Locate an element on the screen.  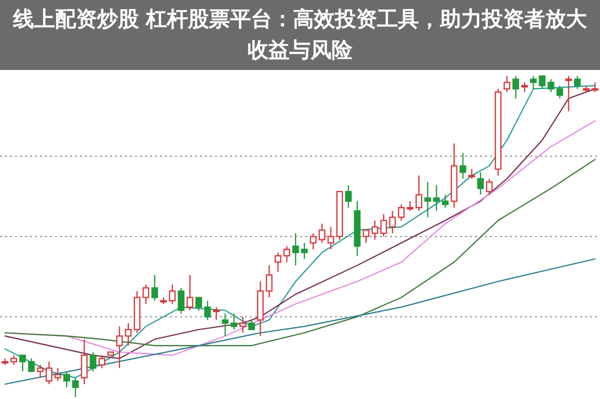
chart-title: 线上配资炒股 杠杆股票平台：高效投资工具，助力投资者放大收益与风险 is located at coordinates (300, 35).